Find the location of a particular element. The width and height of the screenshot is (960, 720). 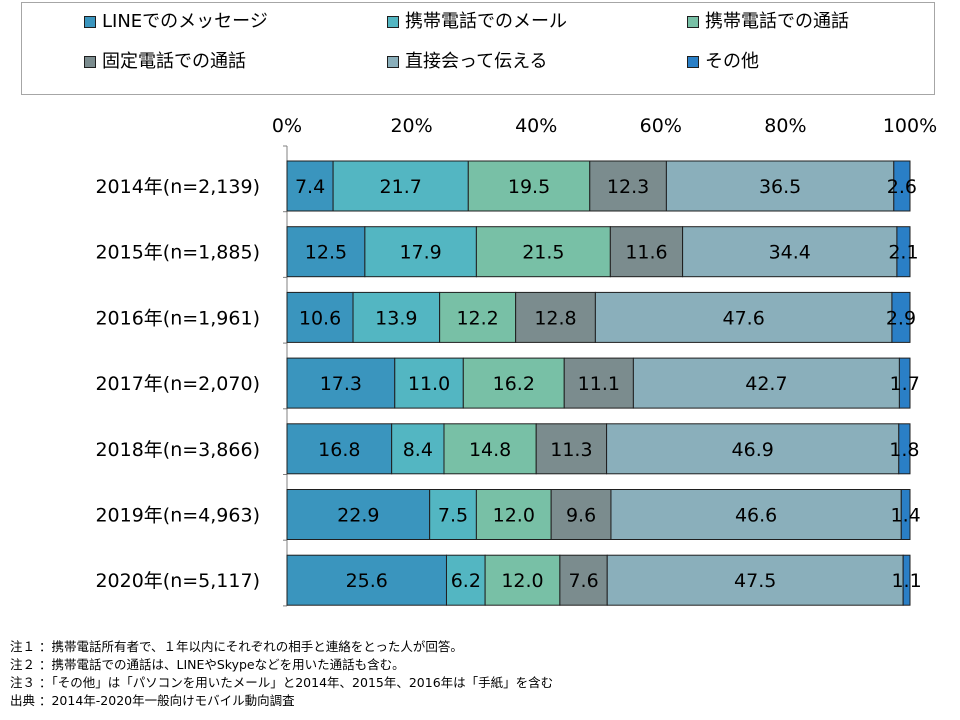

note-1: 注１ ：携帯電話所有者で、１年以内にそれぞれの相手と連絡をとった人が回答。 is located at coordinates (236, 646).